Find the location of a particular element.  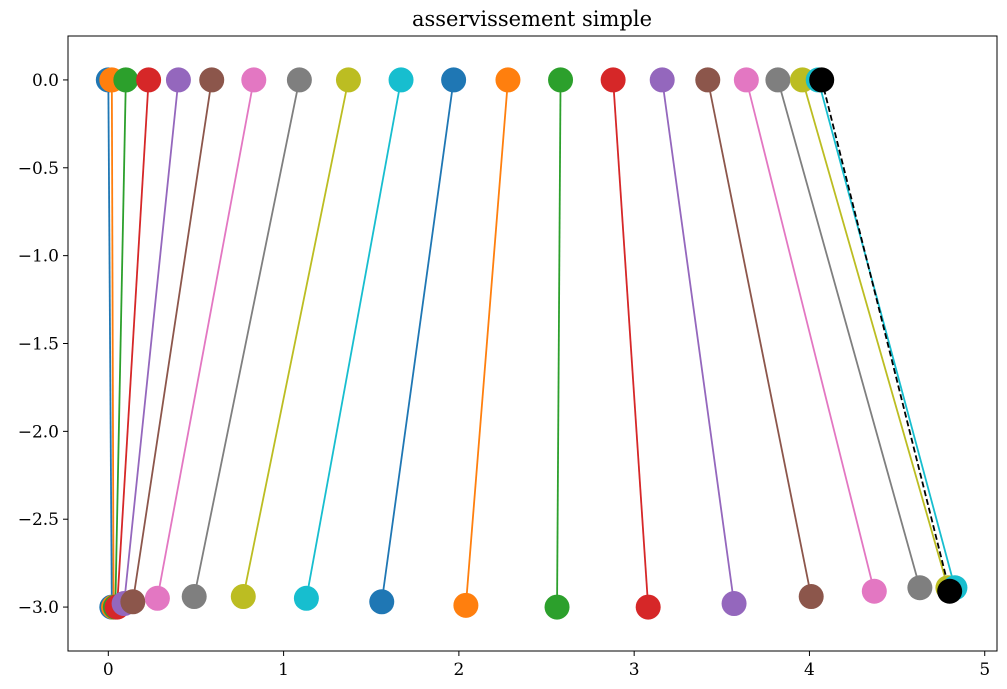

series-8-line is located at coordinates (247, 338).